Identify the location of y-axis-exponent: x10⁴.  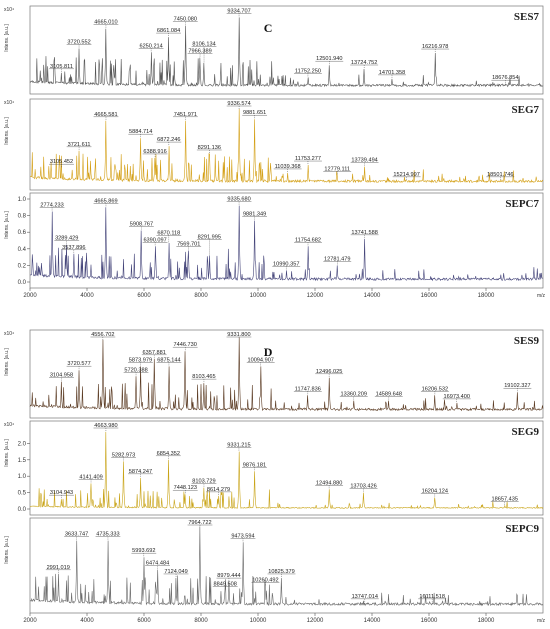
(9, 103).